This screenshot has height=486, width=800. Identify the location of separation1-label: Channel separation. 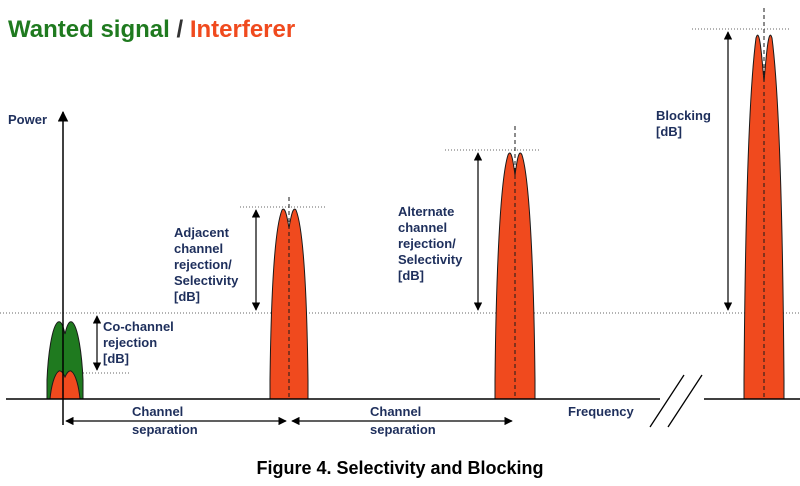
(165, 420).